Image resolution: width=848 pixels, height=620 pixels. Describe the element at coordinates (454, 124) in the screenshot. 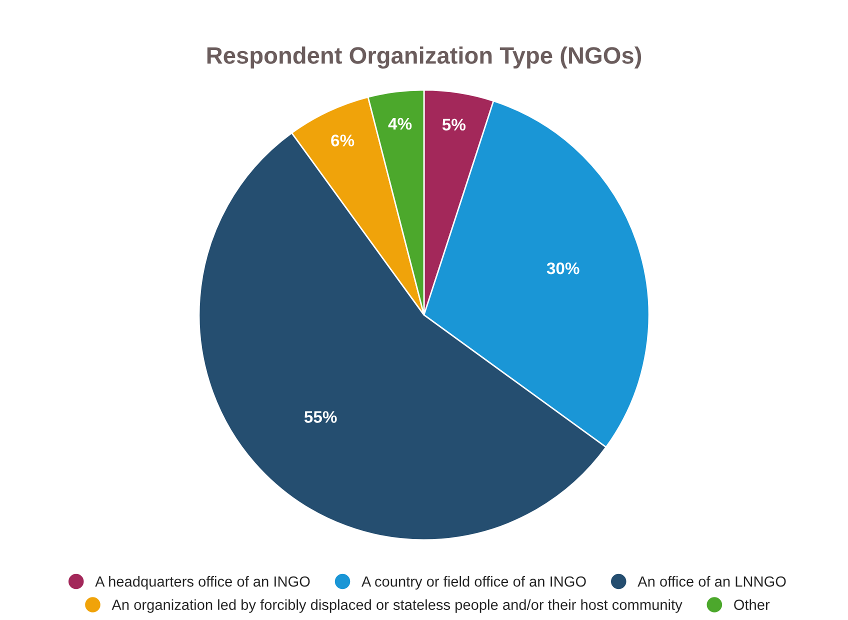

I see `data-label: 5%` at that location.